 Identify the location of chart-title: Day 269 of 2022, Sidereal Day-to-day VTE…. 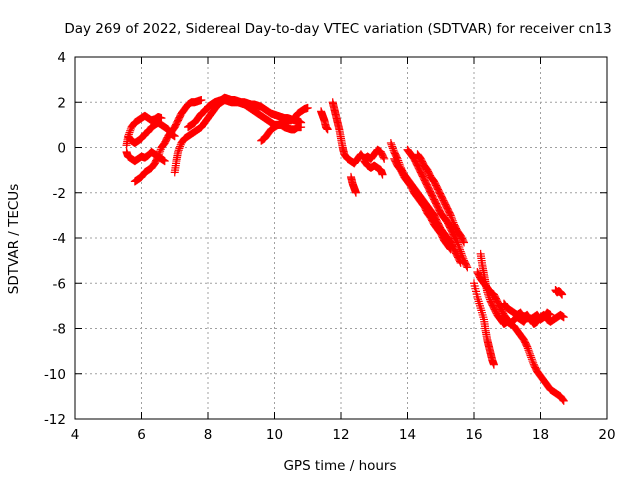
(337, 29).